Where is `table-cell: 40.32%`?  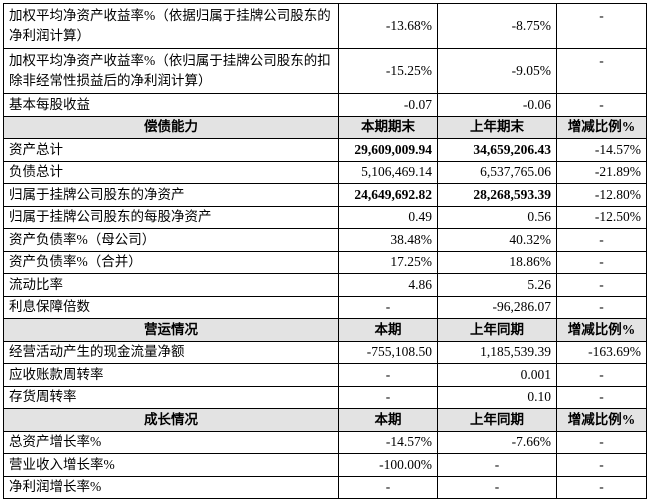
table-cell: 40.32% is located at coordinates (497, 240).